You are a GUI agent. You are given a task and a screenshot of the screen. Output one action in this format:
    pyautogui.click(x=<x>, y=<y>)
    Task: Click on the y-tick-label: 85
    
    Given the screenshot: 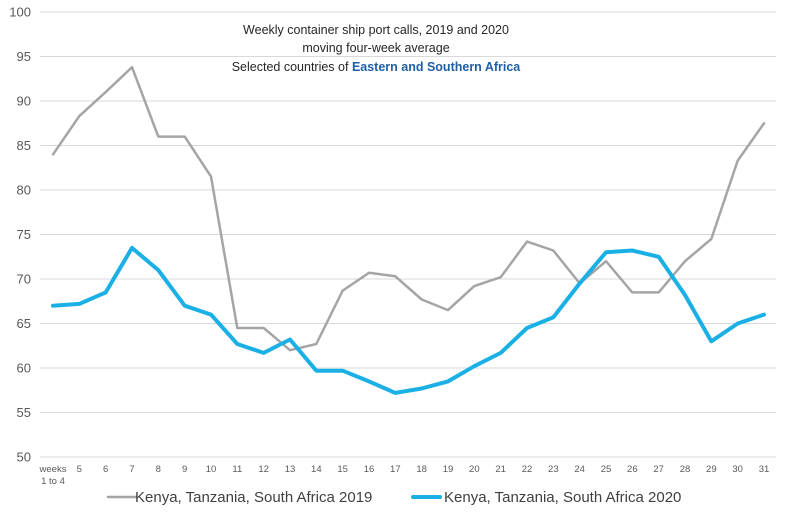 What is the action you would take?
    pyautogui.click(x=24, y=145)
    